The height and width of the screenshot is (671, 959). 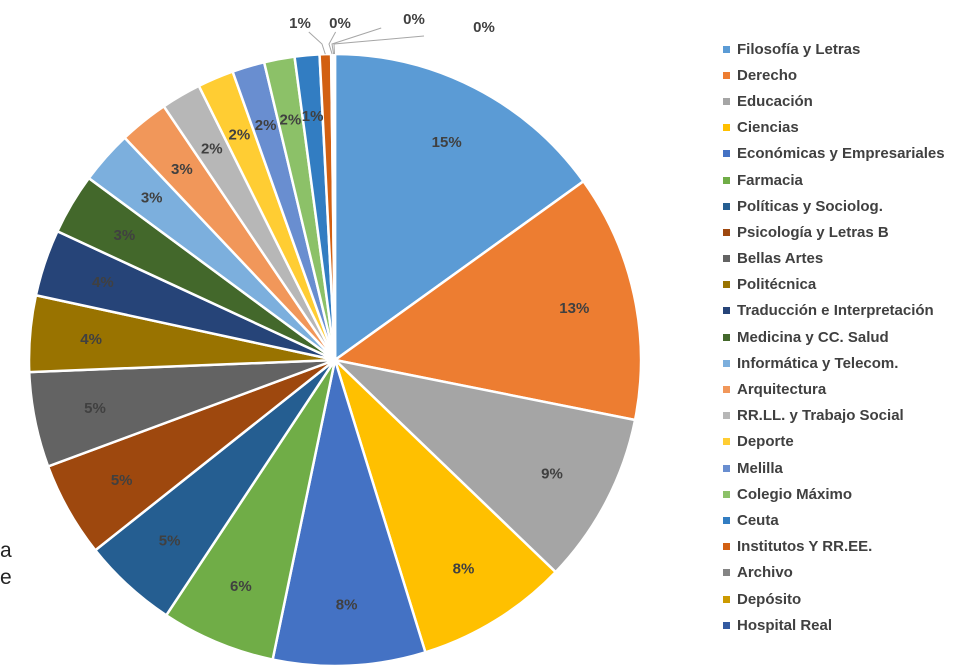 I want to click on legend-item-colegio-maximo: Colegio Máximo, so click(x=834, y=494).